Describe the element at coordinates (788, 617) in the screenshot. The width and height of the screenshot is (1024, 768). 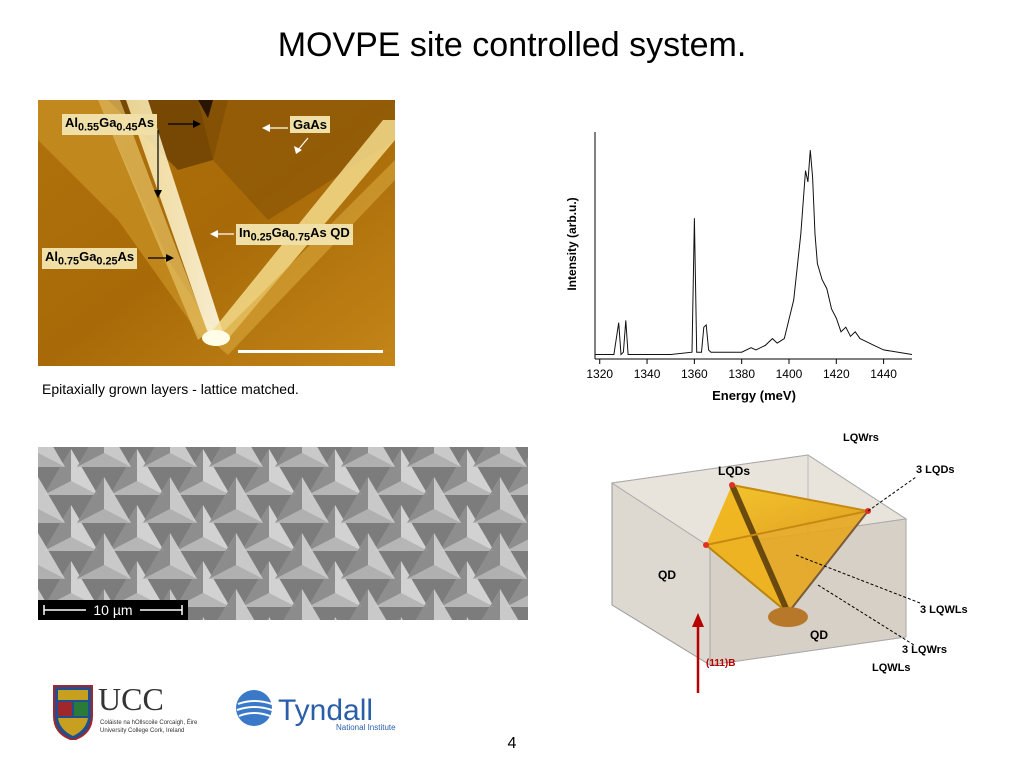
I see `qd-tip` at that location.